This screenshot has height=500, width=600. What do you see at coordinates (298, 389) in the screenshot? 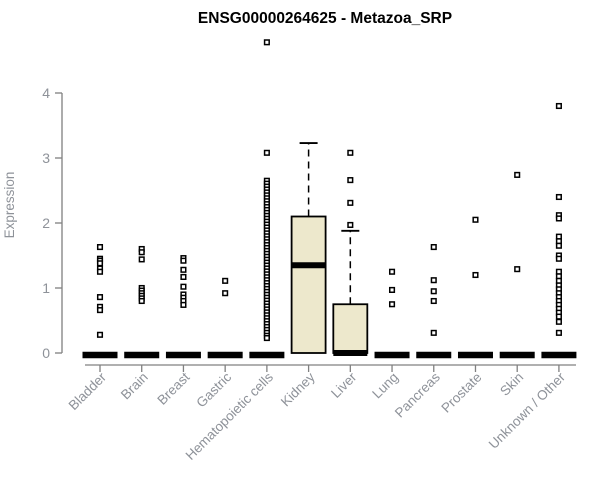
I see `x-tick-label: Kidney` at bounding box center [298, 389].